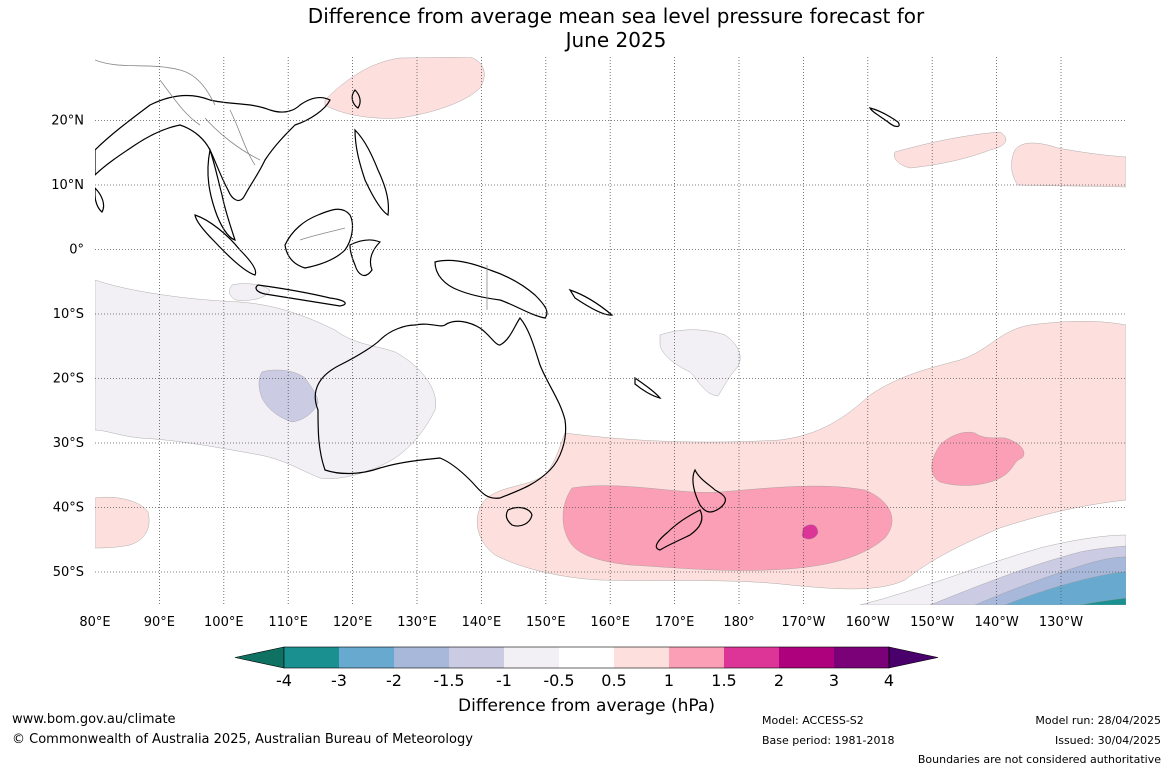  Describe the element at coordinates (591, 302) in the screenshot. I see `solomon-islands-outline` at that location.